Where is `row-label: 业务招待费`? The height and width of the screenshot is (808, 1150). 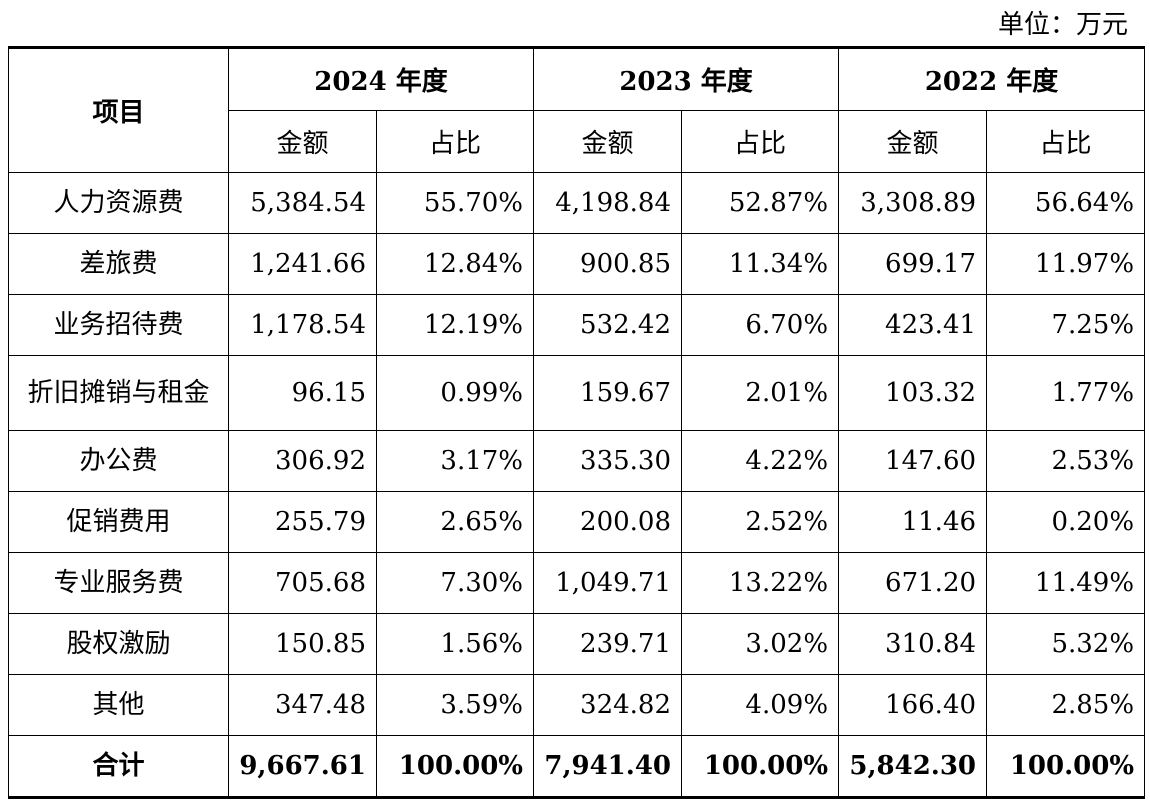 row-label: 业务招待费 is located at coordinates (118, 325).